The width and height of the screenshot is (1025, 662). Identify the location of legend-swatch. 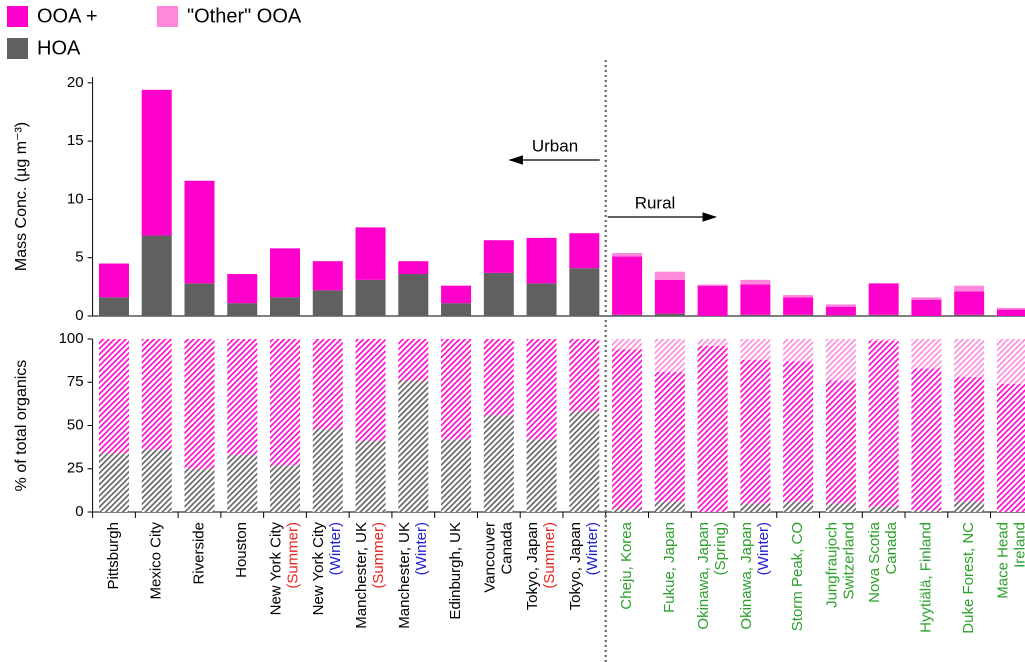
(167, 16).